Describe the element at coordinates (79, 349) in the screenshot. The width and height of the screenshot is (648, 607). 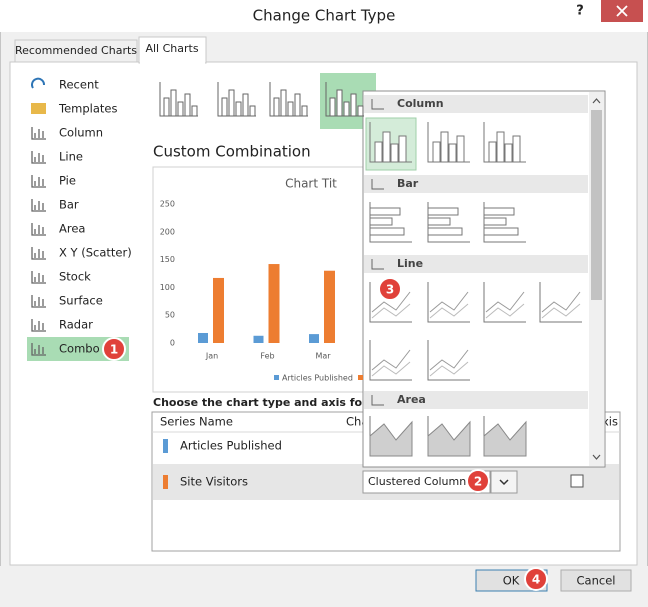
I see `type-label: Combo` at that location.